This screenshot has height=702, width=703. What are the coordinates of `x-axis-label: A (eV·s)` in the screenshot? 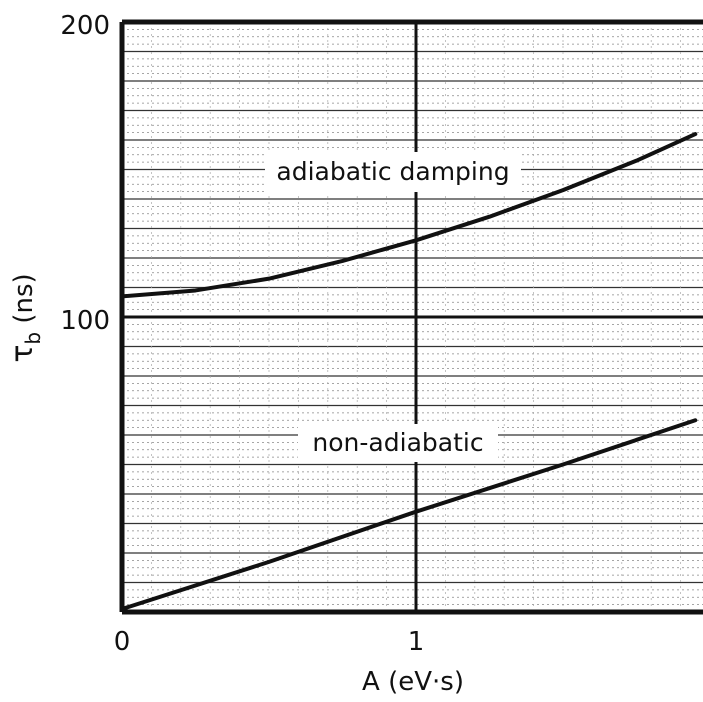 It's located at (413, 682).